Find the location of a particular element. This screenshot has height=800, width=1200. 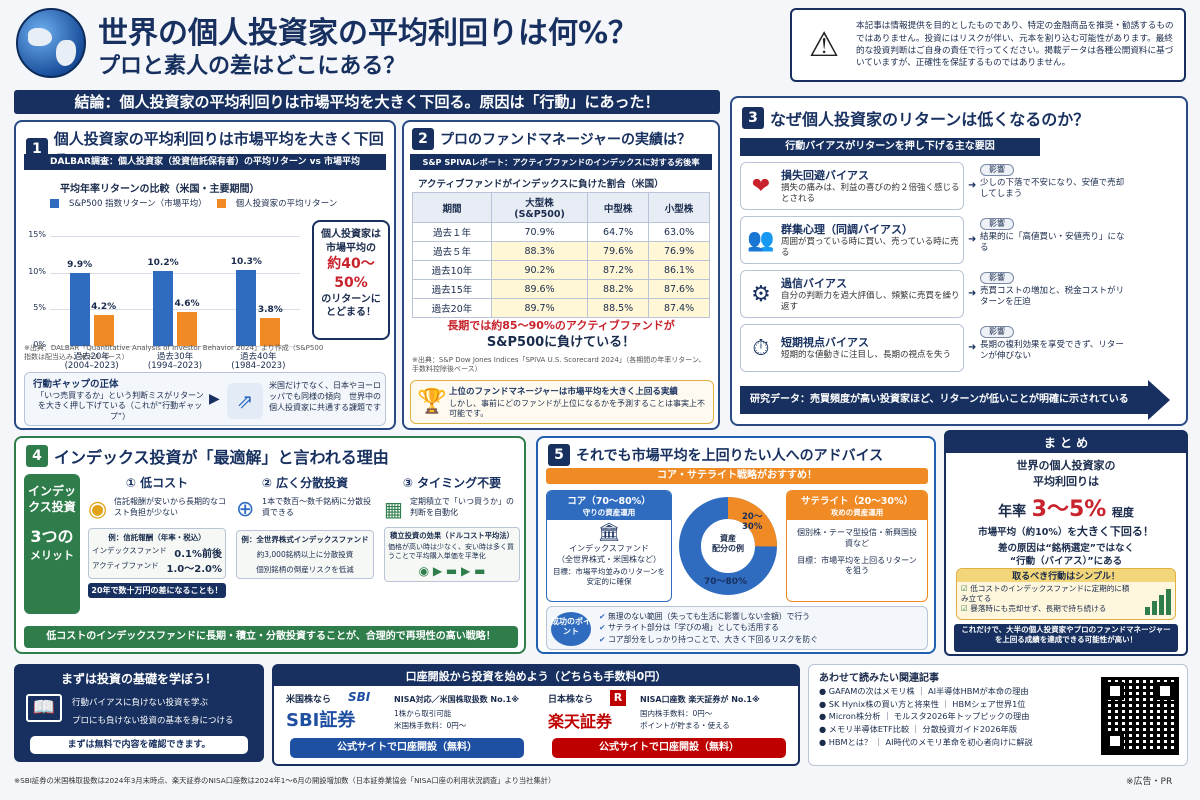

merit-3-title: ③ タイミング不要 is located at coordinates (452, 483).